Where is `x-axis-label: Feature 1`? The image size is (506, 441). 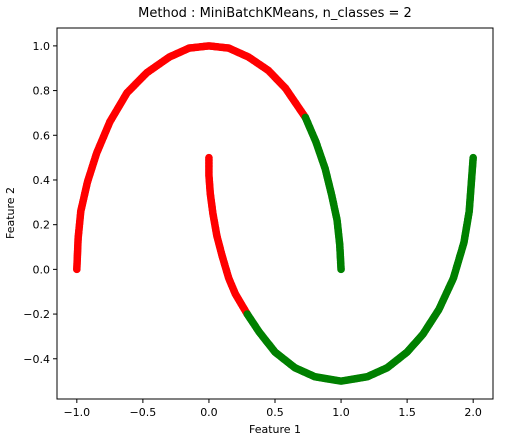
x-axis-label: Feature 1 is located at coordinates (275, 429).